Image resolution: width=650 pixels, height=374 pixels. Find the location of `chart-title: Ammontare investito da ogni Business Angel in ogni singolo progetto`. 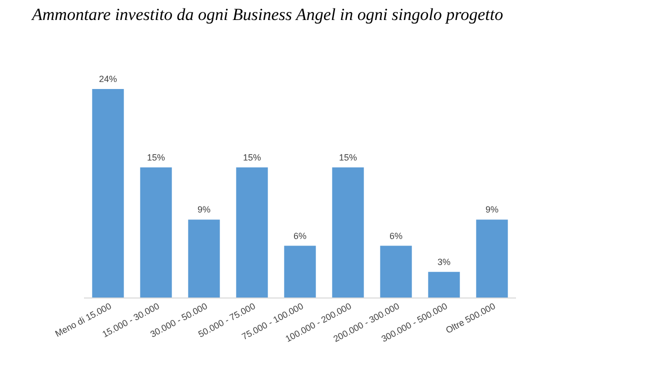

chart-title: Ammontare investito da ogni Business Angel in ogni singolo progetto is located at coordinates (267, 14).